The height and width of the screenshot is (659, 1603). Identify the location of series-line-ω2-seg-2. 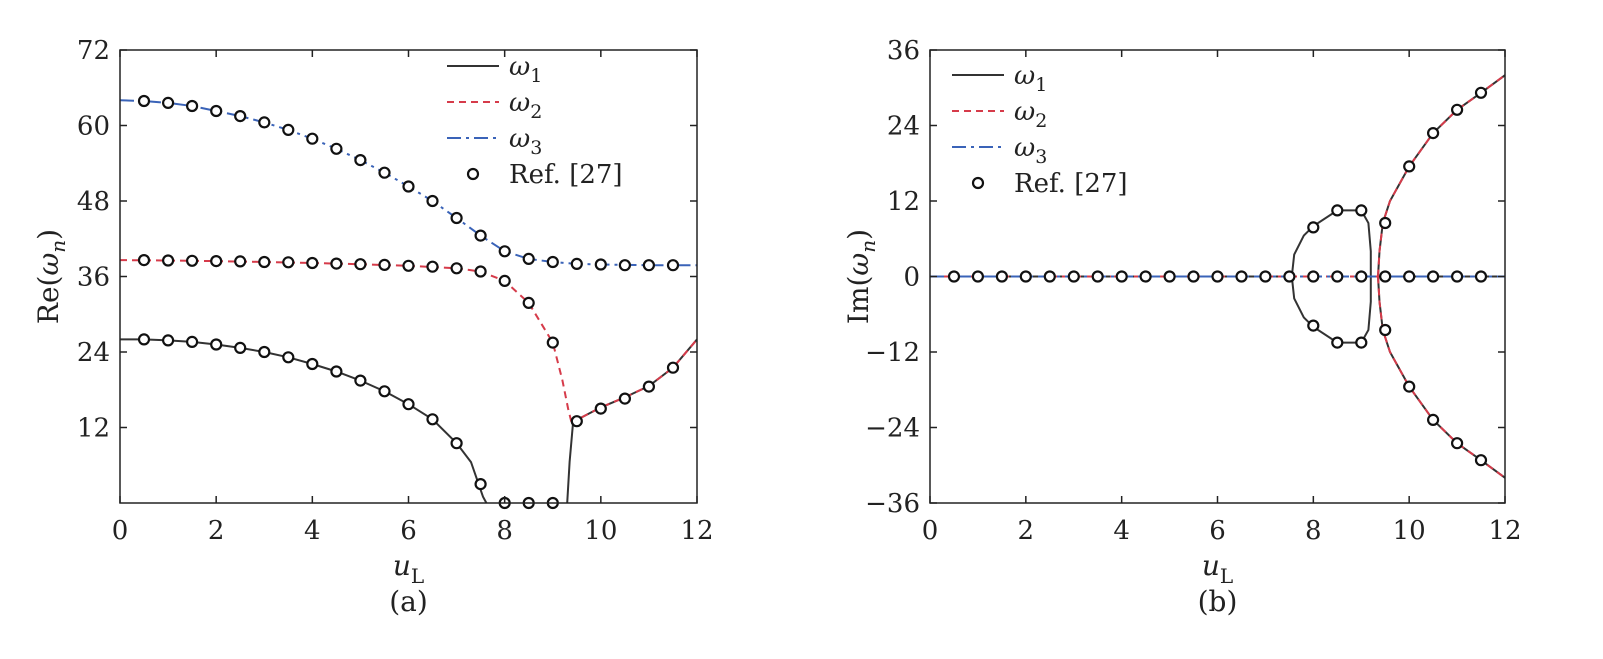
(1441, 377).